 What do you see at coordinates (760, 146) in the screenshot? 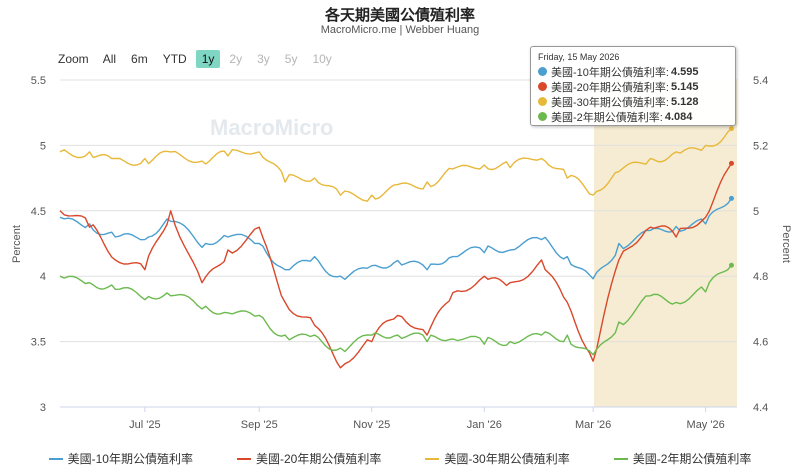
I see `y-right-tick-label: 5.2` at bounding box center [760, 146].